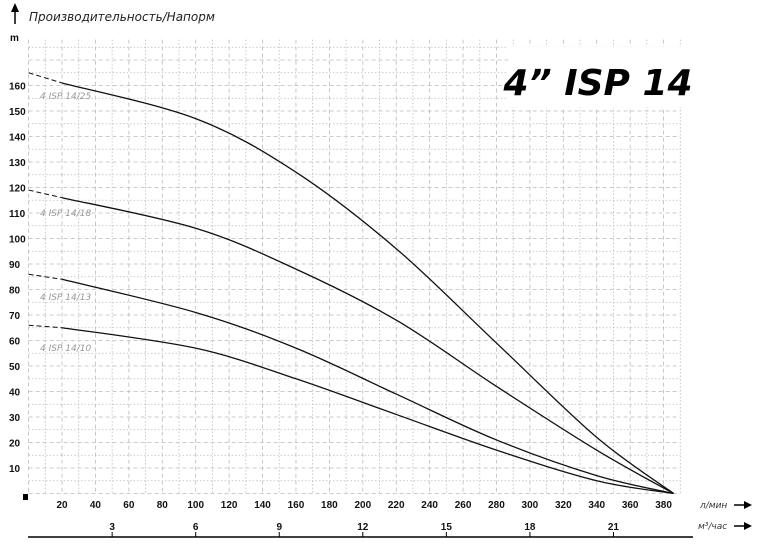  Describe the element at coordinates (15, 444) in the screenshot. I see `y-tick-label: 20` at that location.